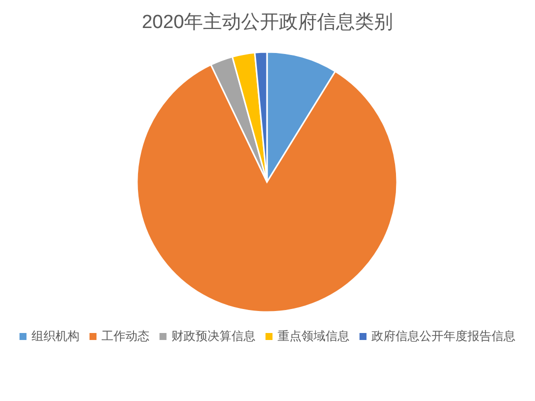 The image size is (535, 401). Describe the element at coordinates (214, 336) in the screenshot. I see `legend-label: 财政预决算信息` at that location.